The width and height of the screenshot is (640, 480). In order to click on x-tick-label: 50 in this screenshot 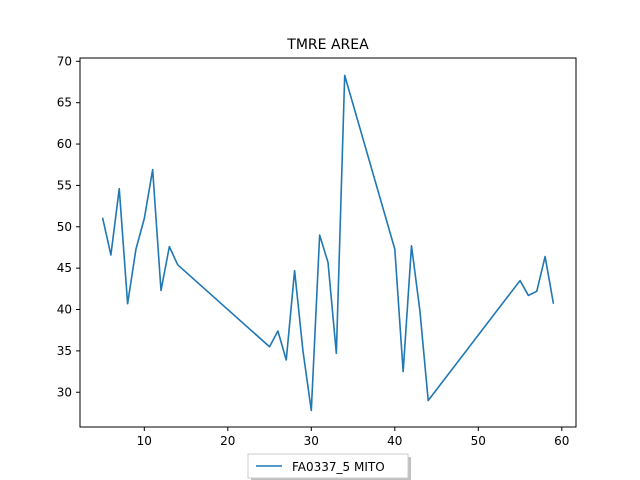, I will do `click(478, 441)`.